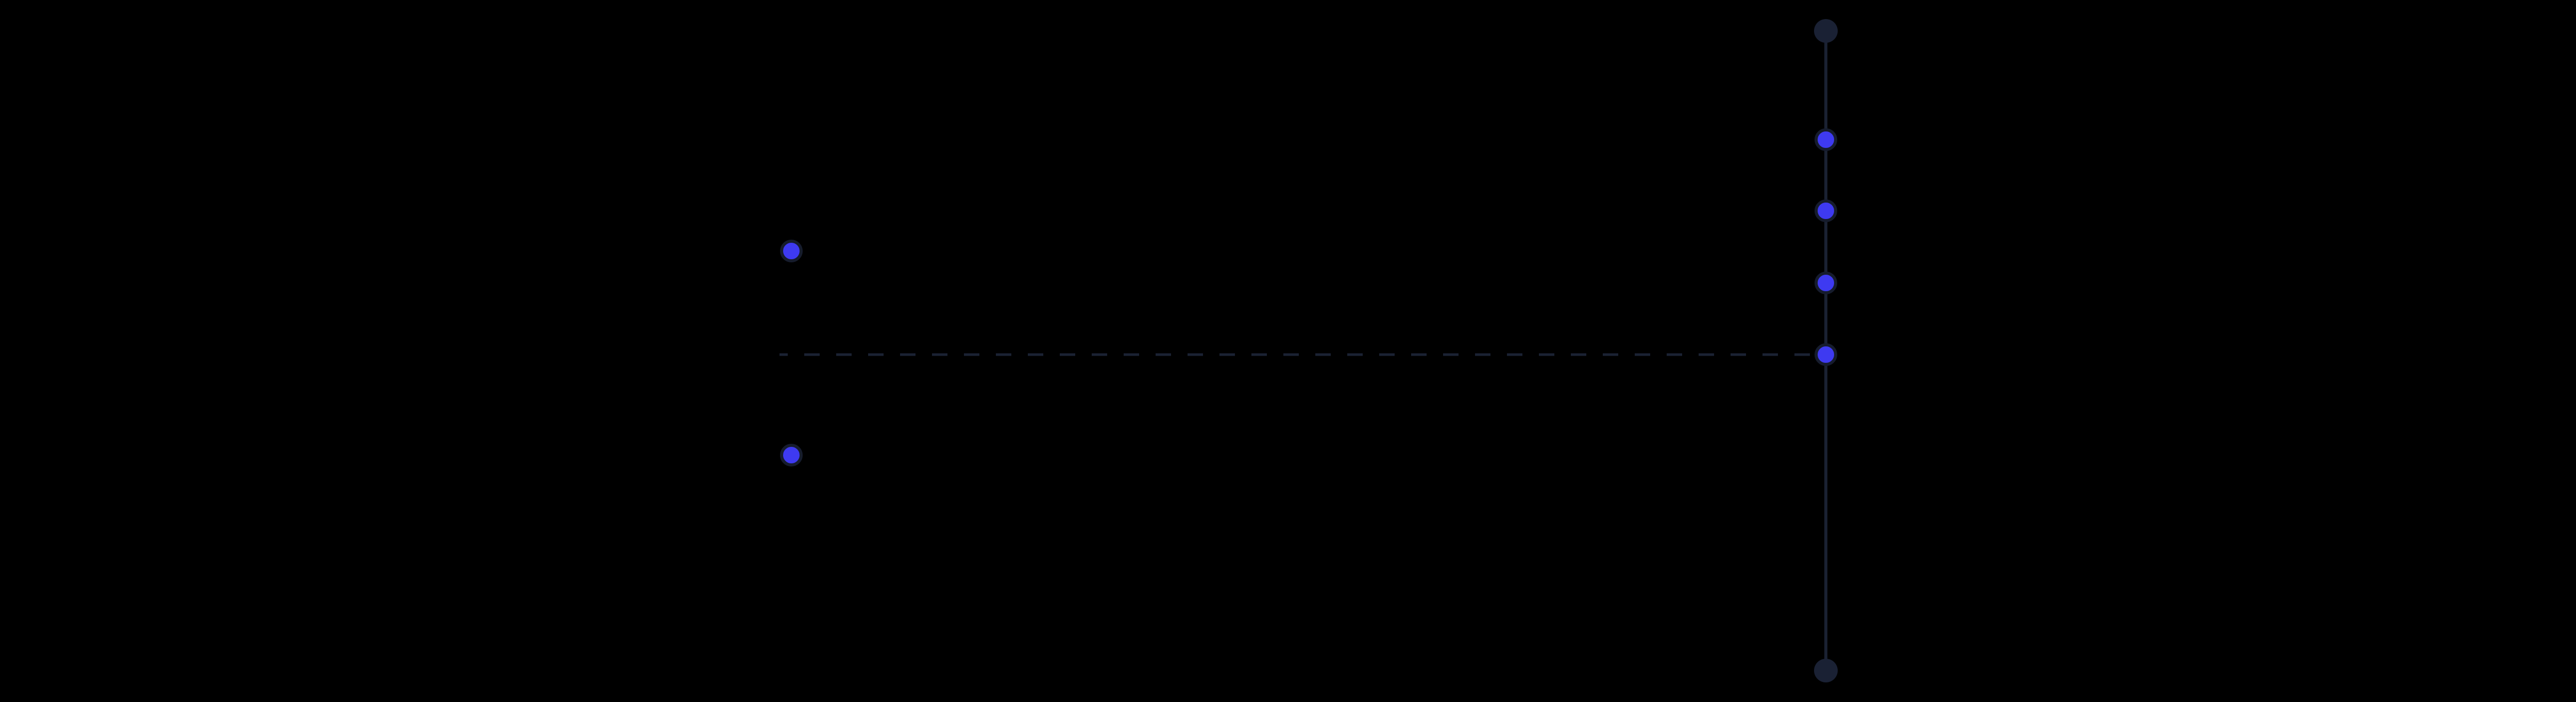  I want to click on track-terminal-top, so click(1826, 31).